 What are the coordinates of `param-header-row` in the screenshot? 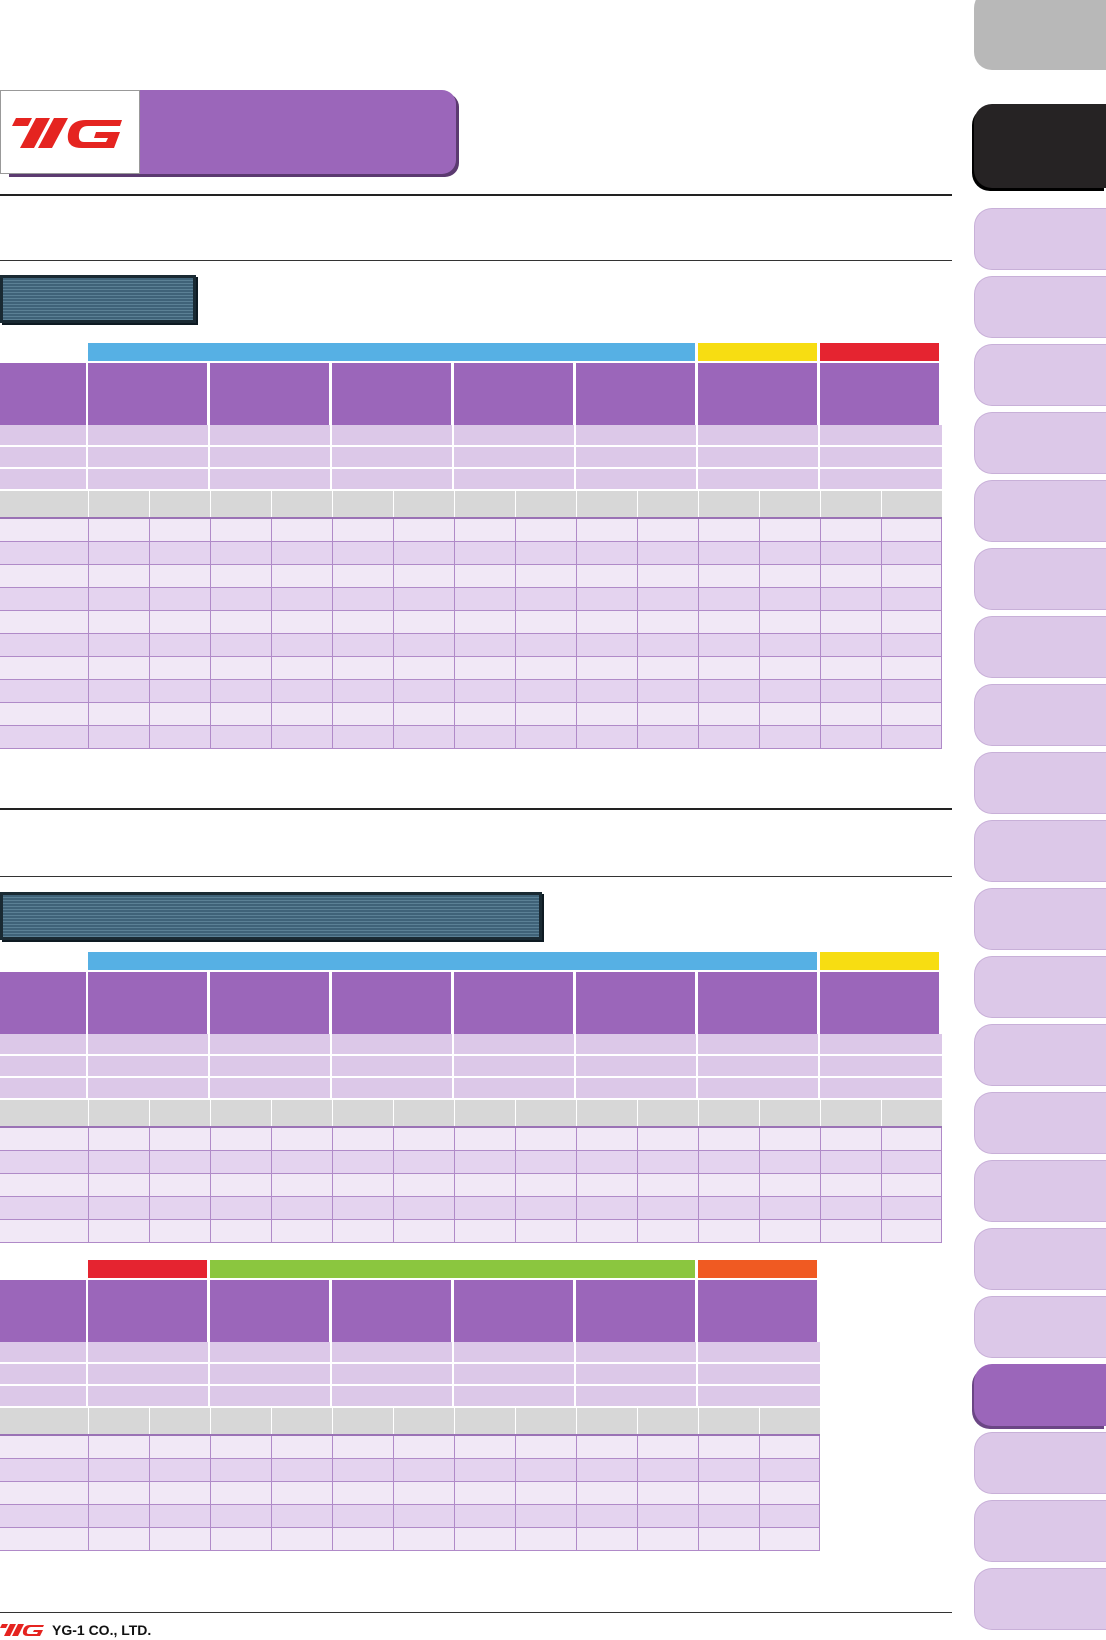 It's located at (471, 504).